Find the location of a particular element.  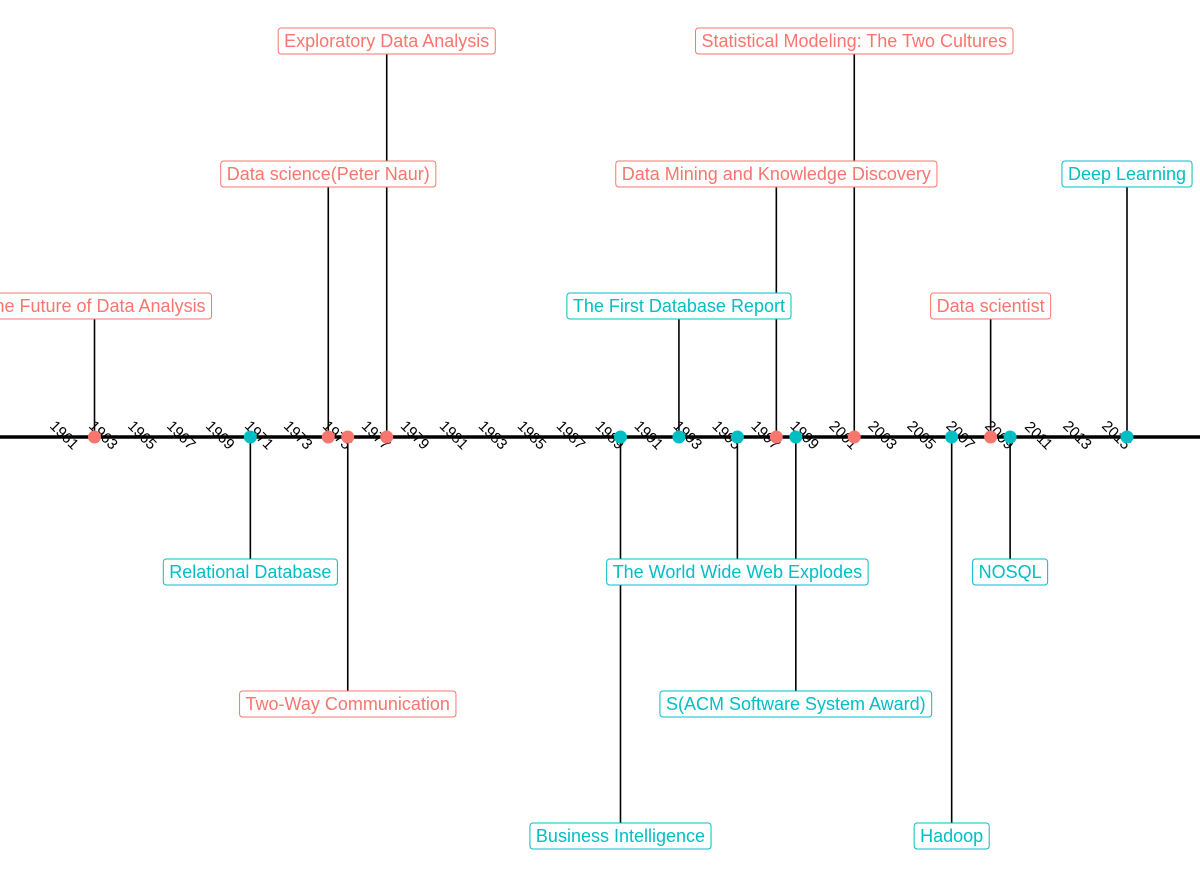

event-label-box: Statistical Modeling: The Two Cultures is located at coordinates (854, 41).